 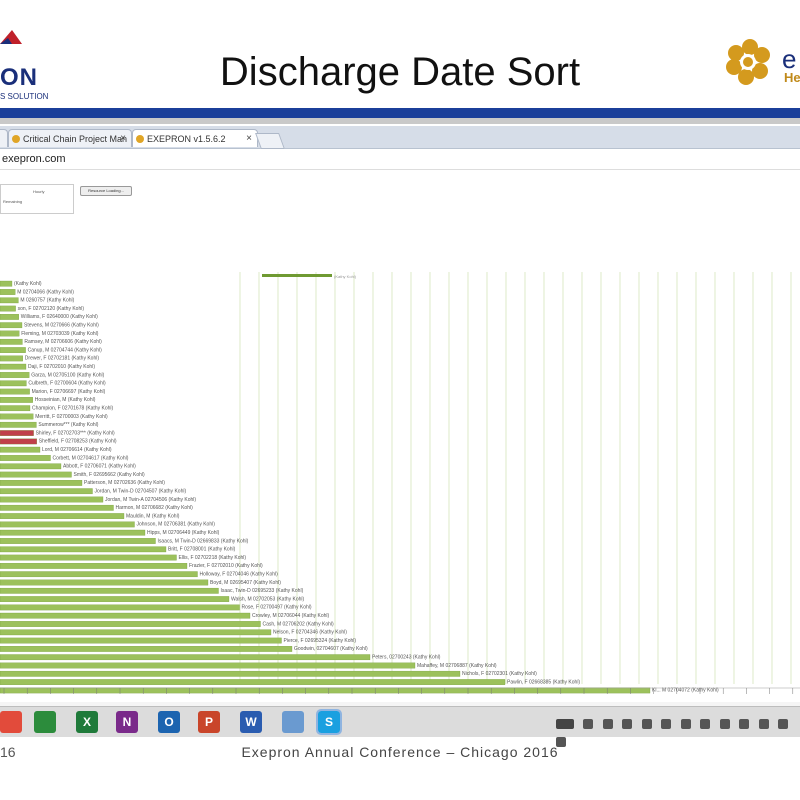 What do you see at coordinates (329, 722) in the screenshot?
I see `skype-icon: S` at bounding box center [329, 722].